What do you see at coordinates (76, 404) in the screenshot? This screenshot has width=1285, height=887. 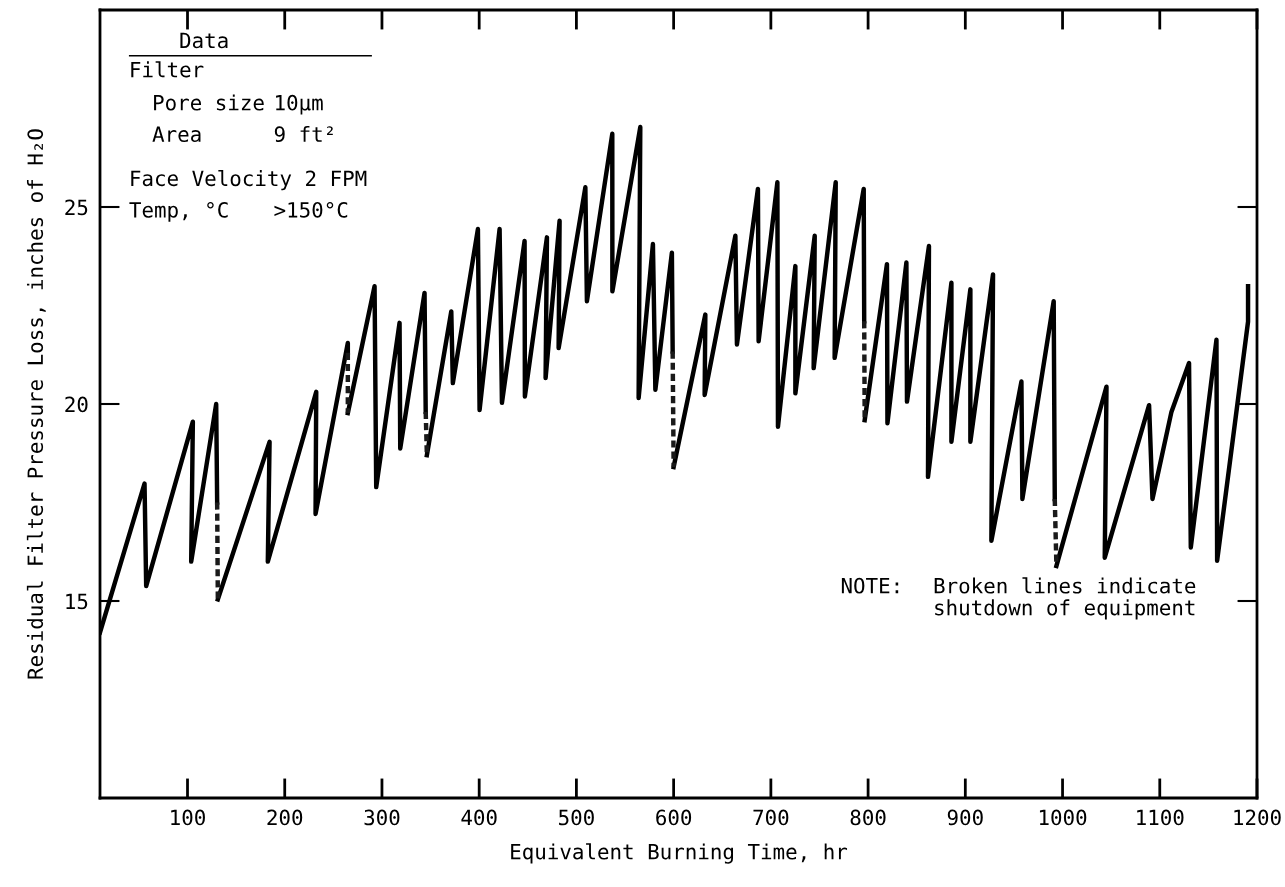 I see `y-tick-label: 20` at bounding box center [76, 404].